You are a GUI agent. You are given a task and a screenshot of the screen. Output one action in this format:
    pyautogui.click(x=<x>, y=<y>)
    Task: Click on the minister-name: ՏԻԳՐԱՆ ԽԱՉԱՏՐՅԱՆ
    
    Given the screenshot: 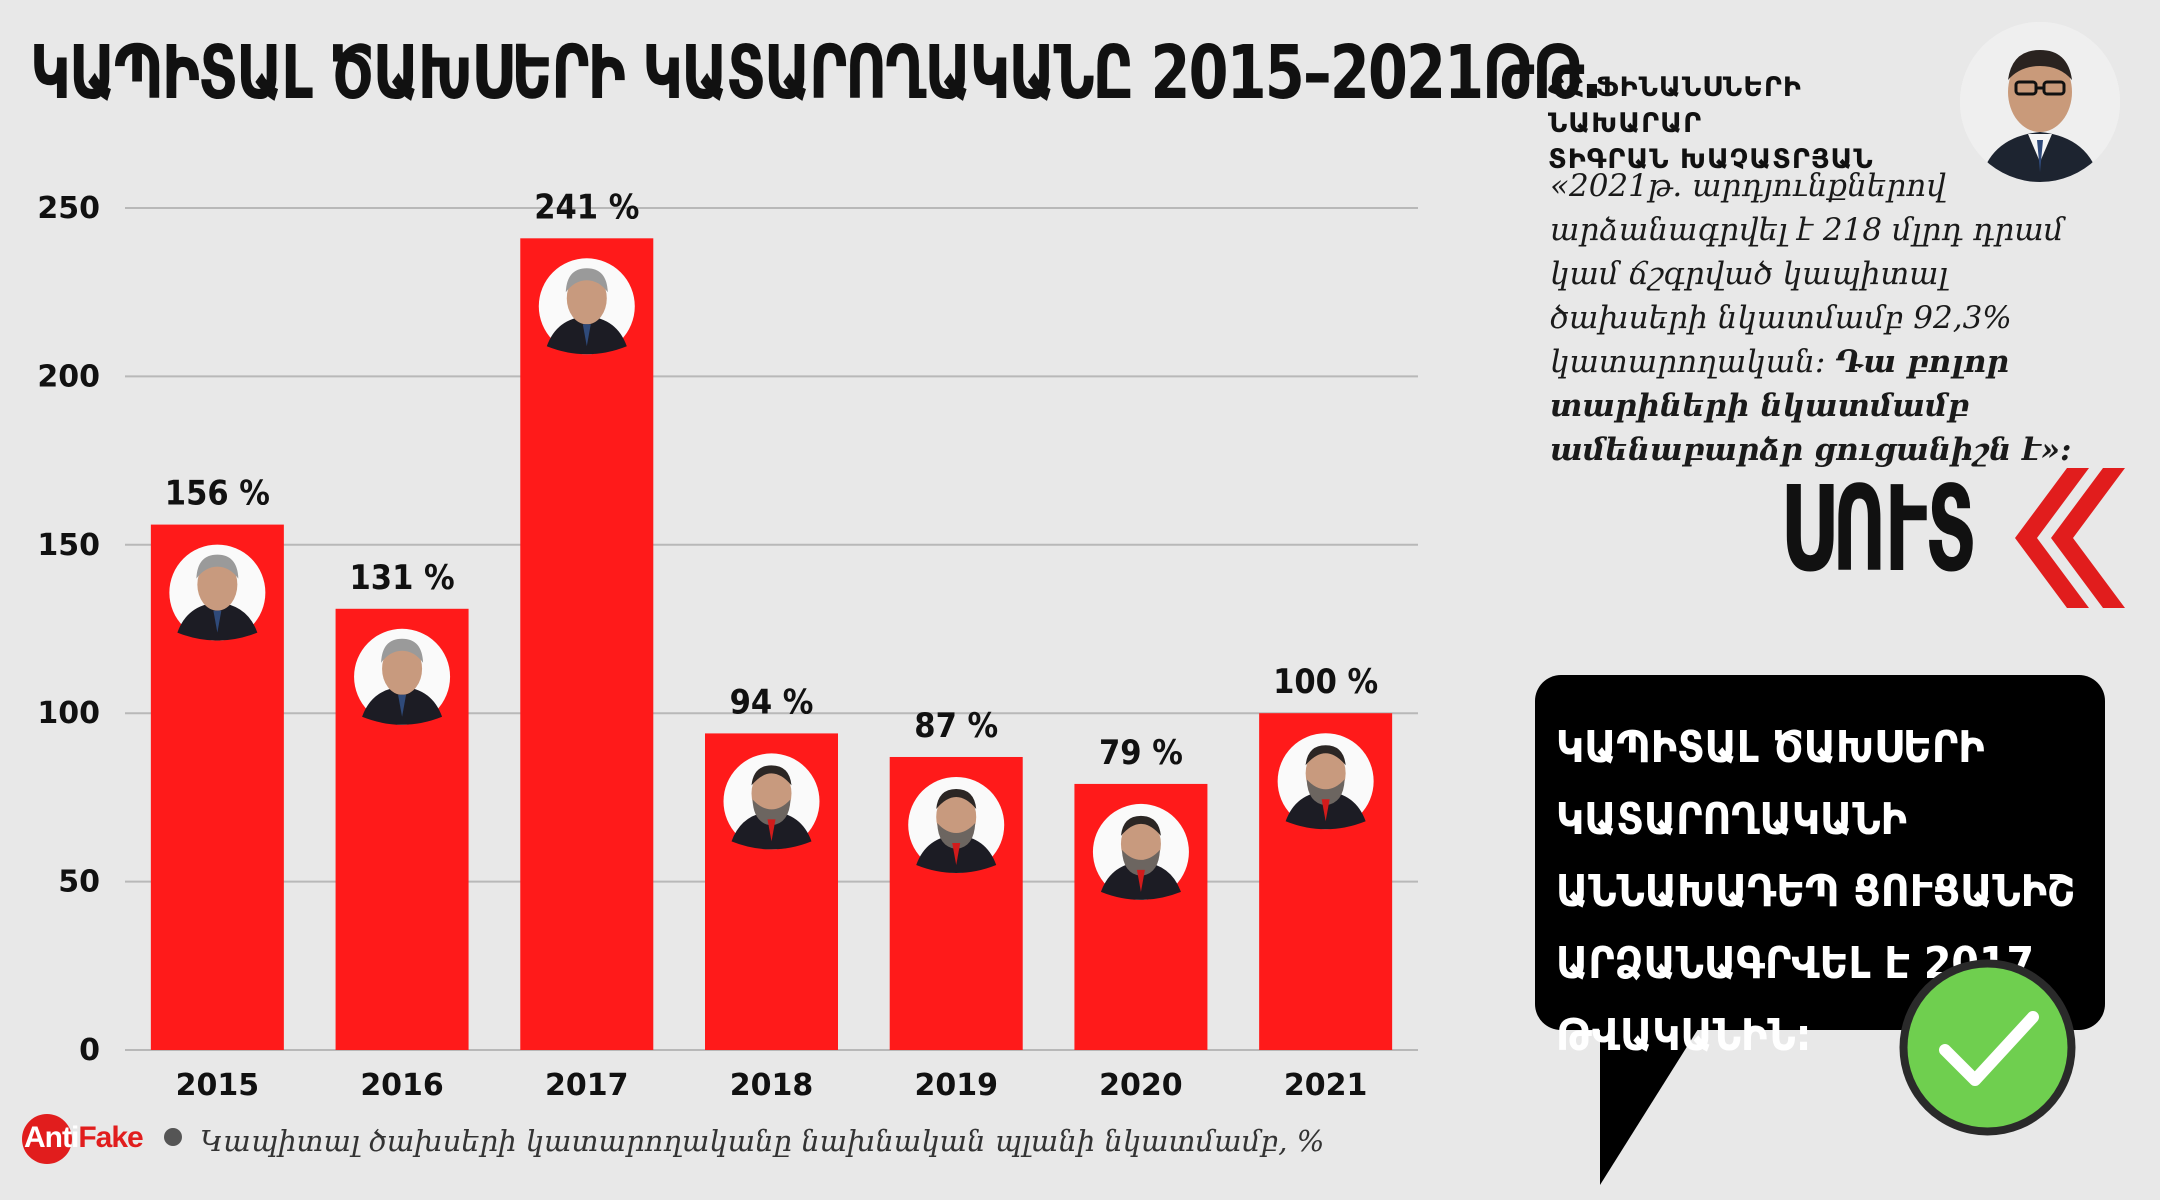 What is the action you would take?
    pyautogui.click(x=1711, y=159)
    